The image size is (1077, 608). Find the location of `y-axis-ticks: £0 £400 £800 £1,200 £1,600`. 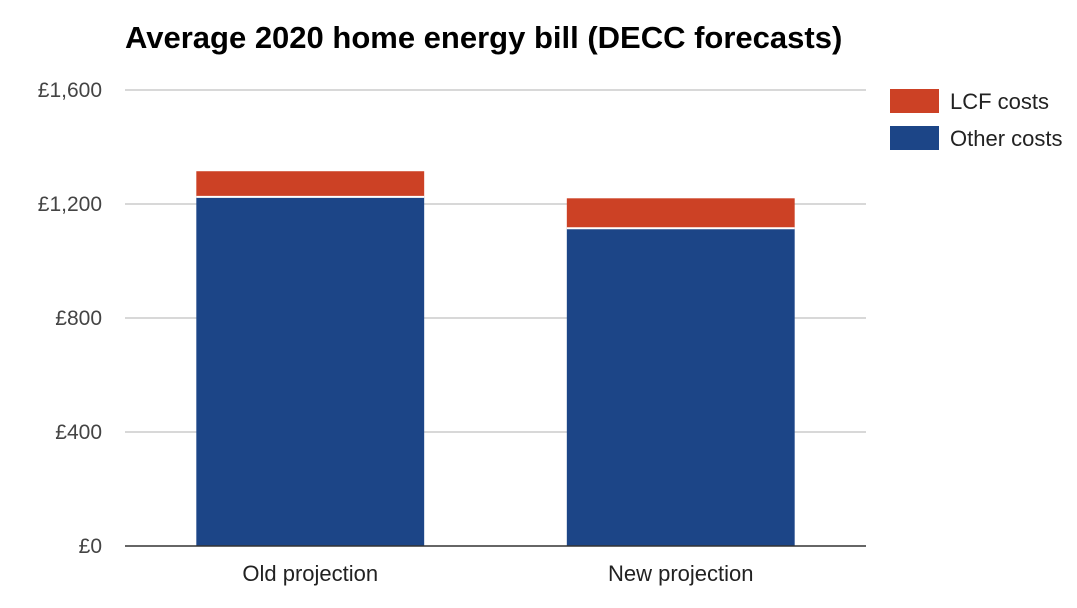

y-axis-ticks: £0 £400 £800 £1,200 £1,600 is located at coordinates (70, 318).